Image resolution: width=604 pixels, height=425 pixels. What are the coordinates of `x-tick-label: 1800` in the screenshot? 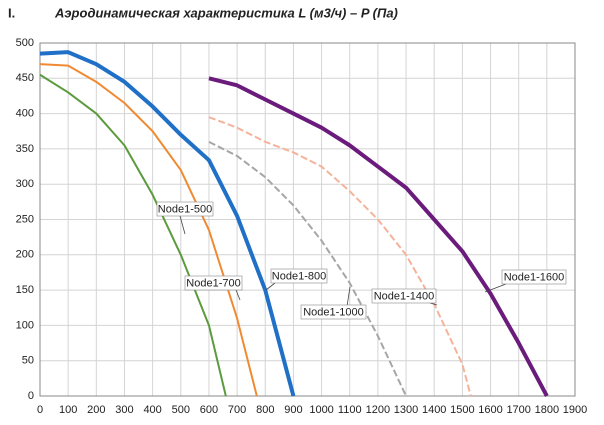 It's located at (547, 410).